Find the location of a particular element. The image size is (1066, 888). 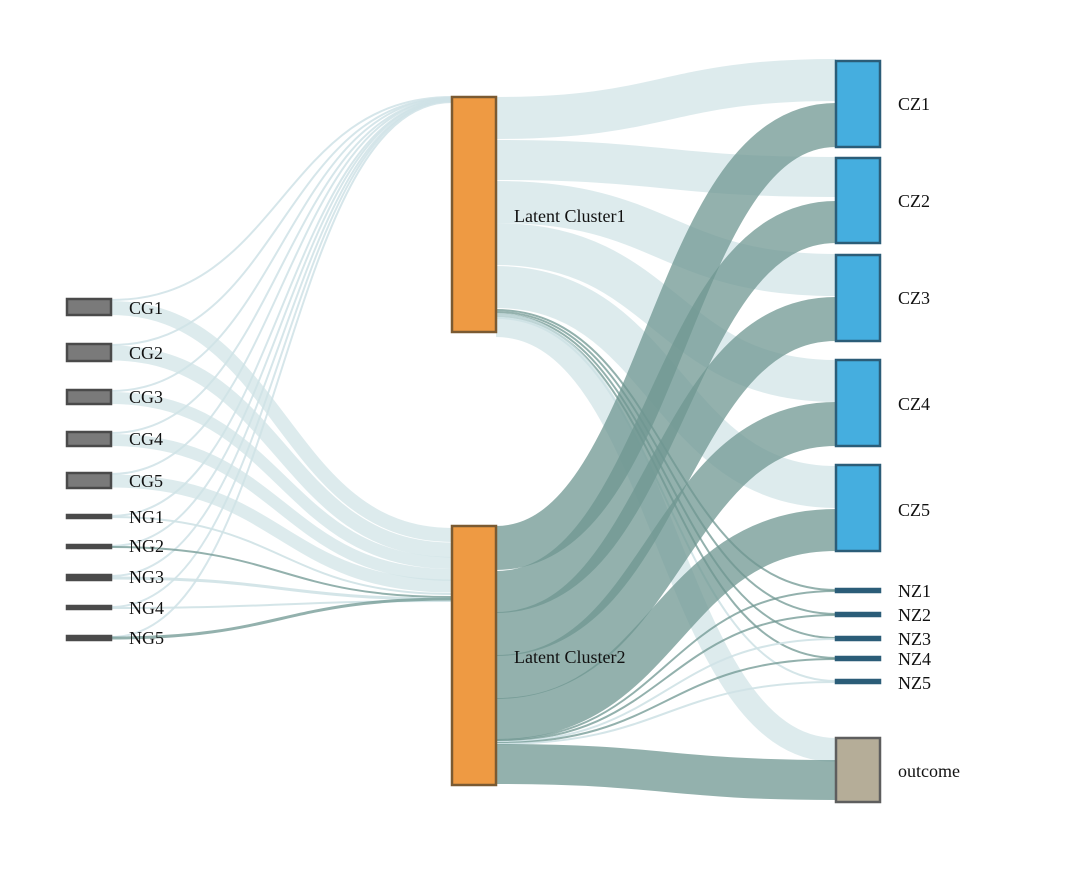

node-cg4 is located at coordinates (89, 439).